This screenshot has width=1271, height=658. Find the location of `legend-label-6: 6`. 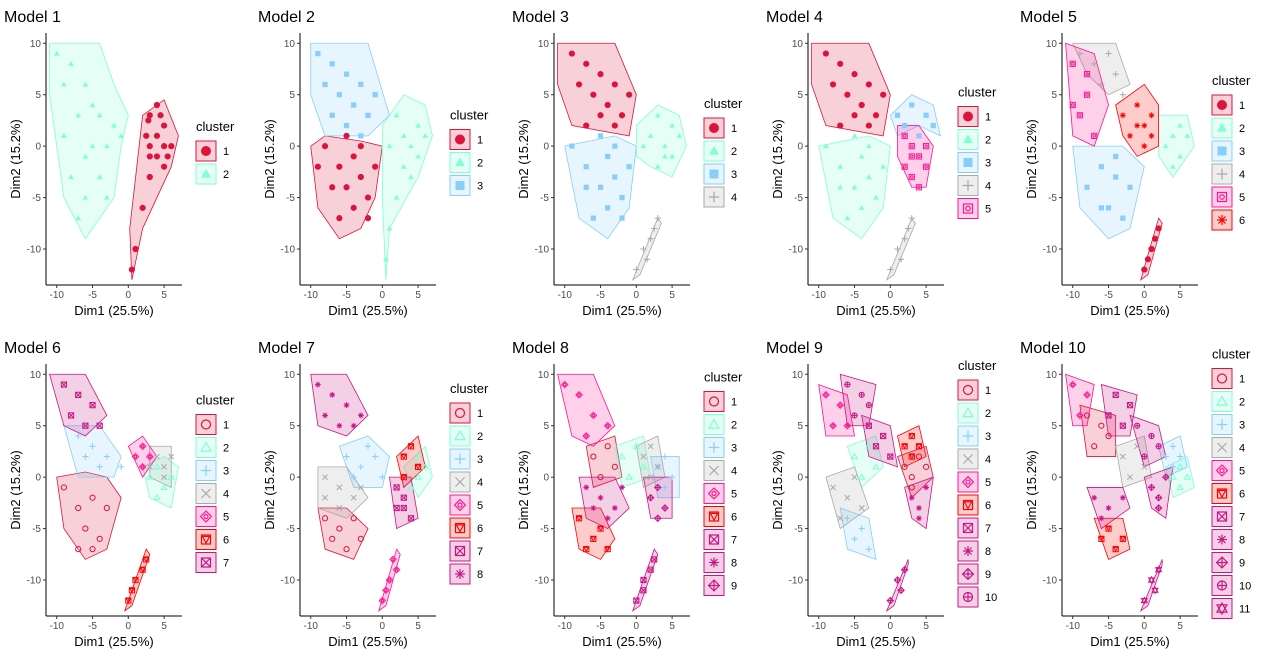

legend-label-6: 6 is located at coordinates (480, 529).